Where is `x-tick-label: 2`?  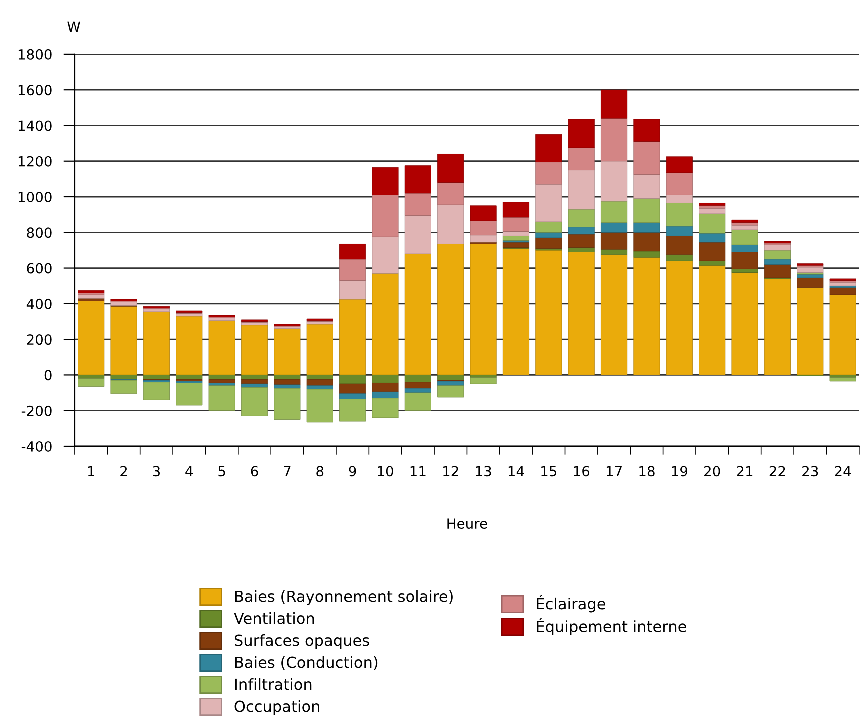
x-tick-label: 2 is located at coordinates (124, 471).